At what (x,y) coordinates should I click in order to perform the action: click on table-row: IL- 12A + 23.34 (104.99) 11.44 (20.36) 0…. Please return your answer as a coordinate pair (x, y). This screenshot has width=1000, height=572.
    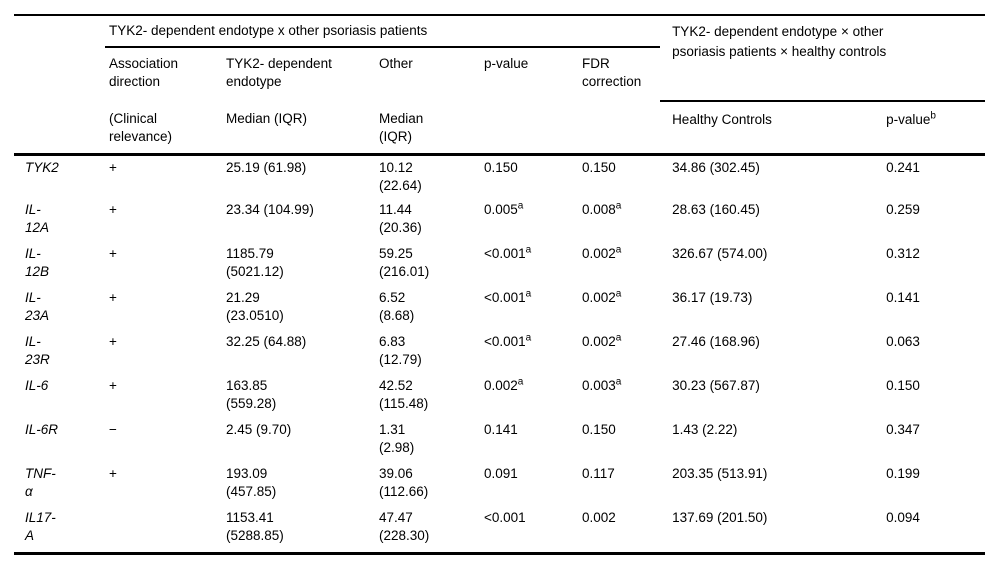
    Looking at the image, I should click on (499, 220).